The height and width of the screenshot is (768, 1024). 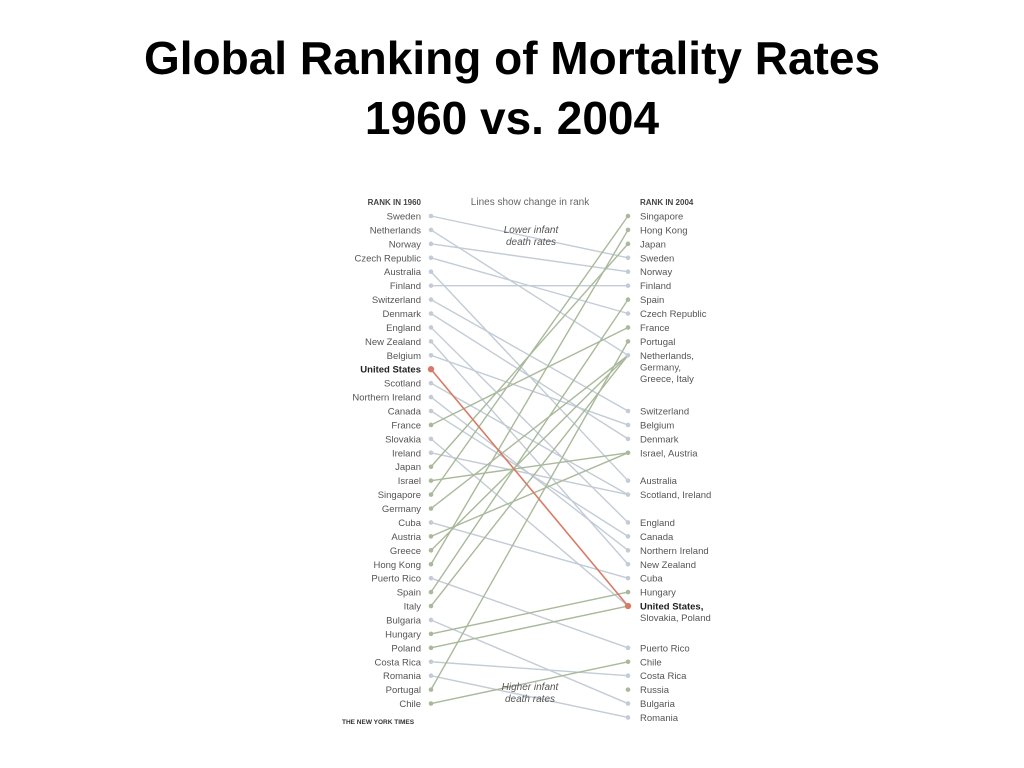 What do you see at coordinates (530, 699) in the screenshot?
I see `lower-annotation-line-2: death rates` at bounding box center [530, 699].